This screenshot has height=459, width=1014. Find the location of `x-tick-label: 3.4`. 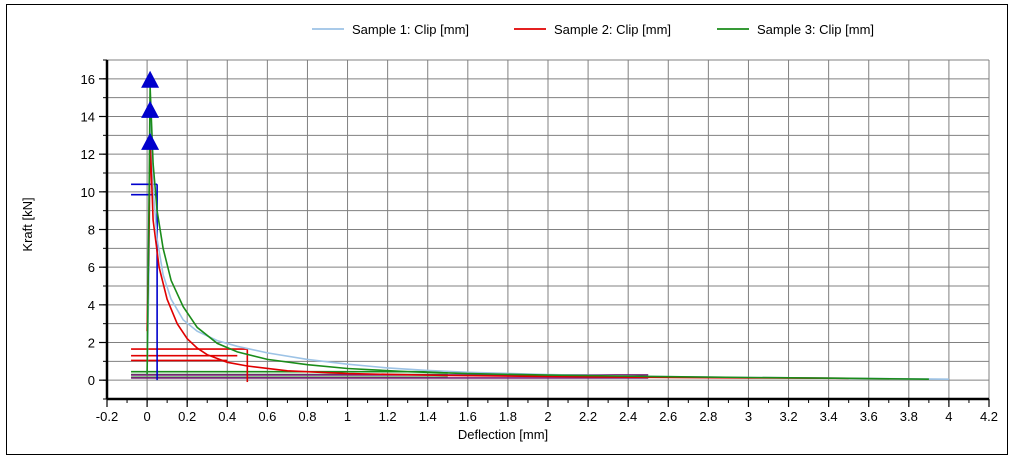

x-tick-label: 3.4 is located at coordinates (829, 416).